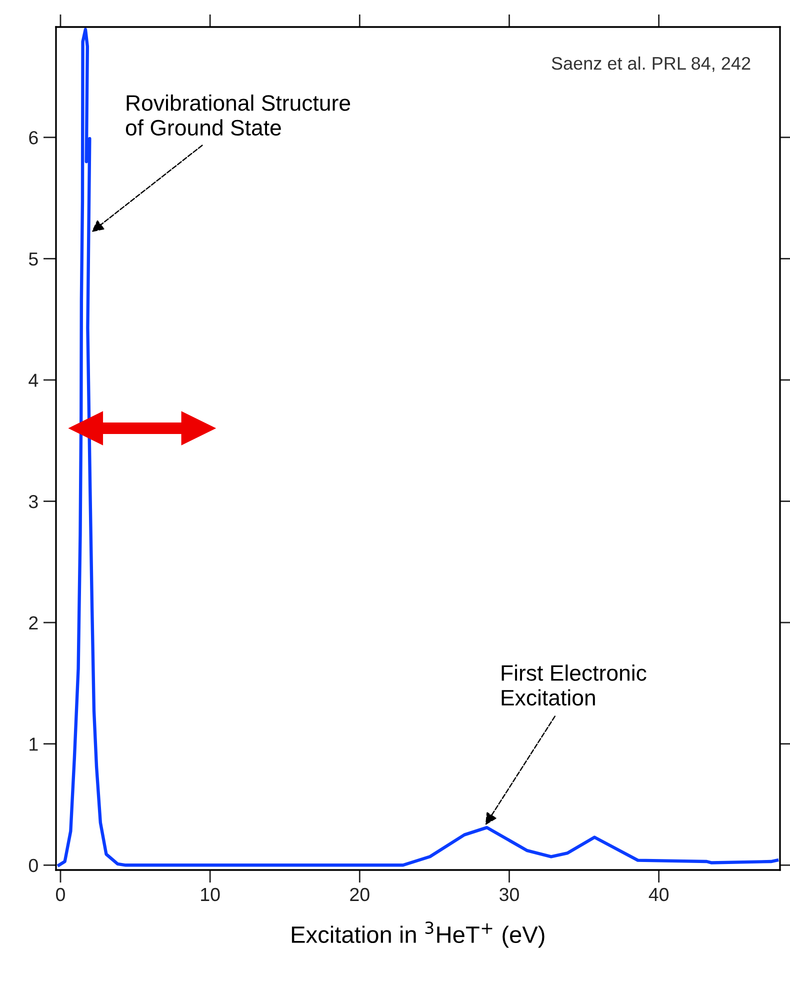 The height and width of the screenshot is (986, 790). Describe the element at coordinates (33, 865) in the screenshot. I see `y-tick-label: 0` at that location.